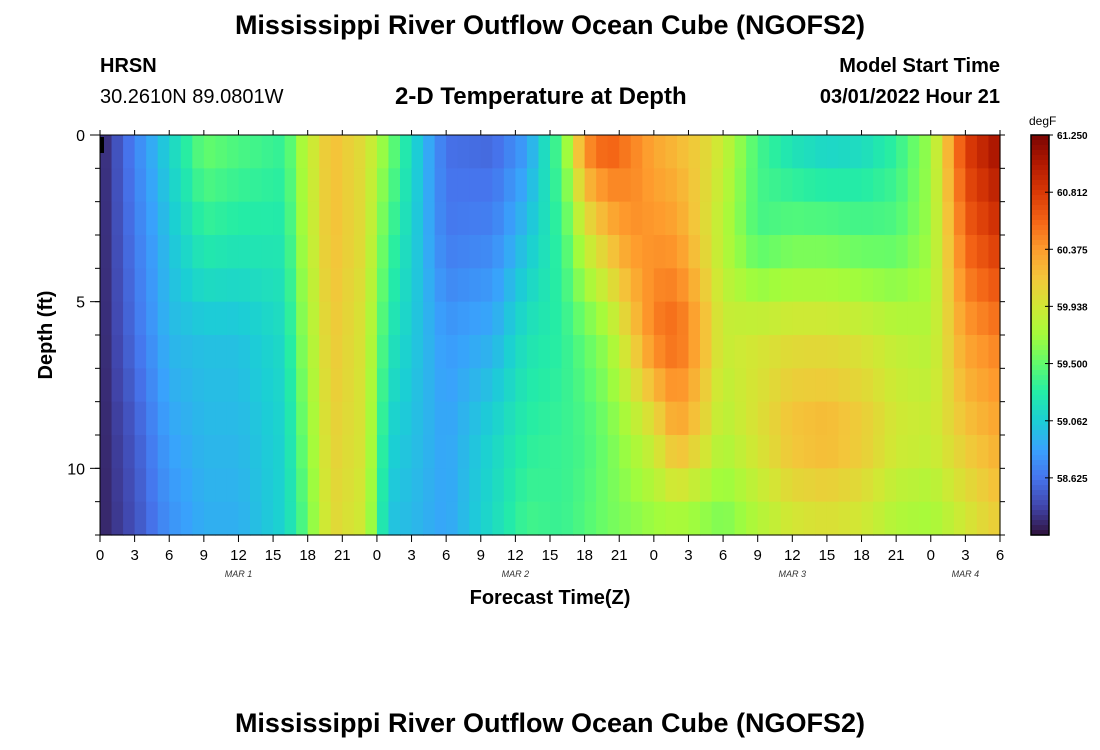 Image resolution: width=1100 pixels, height=750 pixels. What do you see at coordinates (793, 574) in the screenshot?
I see `date-label: MAR 3` at bounding box center [793, 574].